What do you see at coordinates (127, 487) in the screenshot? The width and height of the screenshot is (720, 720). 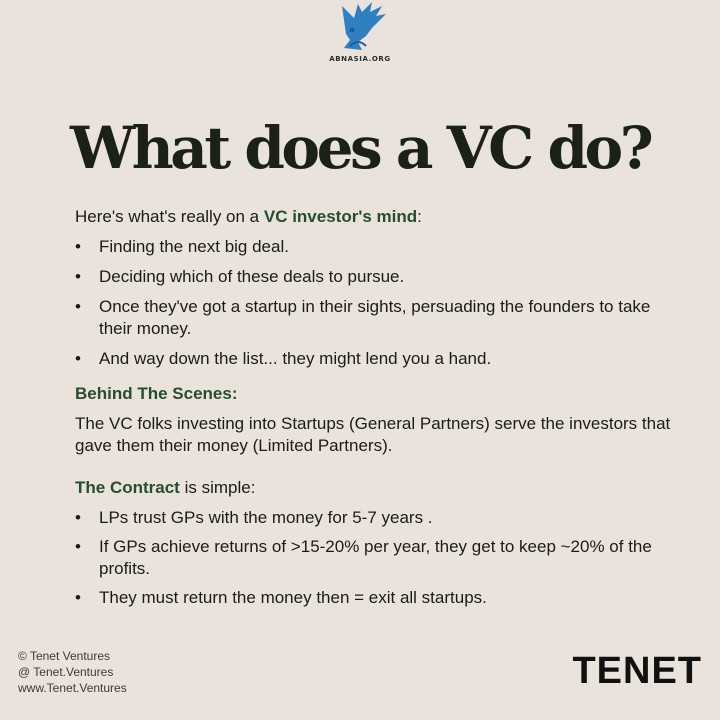 I see `contract-highlight: The Contract` at bounding box center [127, 487].